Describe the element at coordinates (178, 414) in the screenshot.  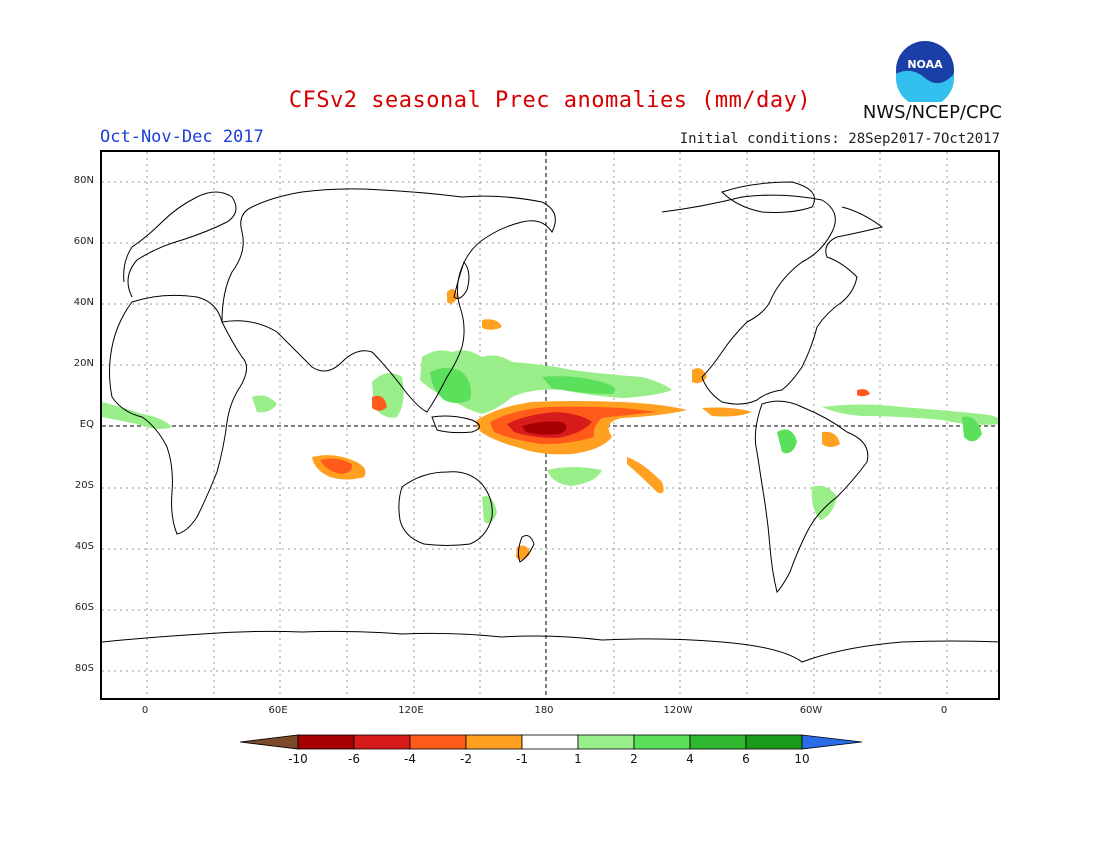
I see `coastline-africa` at that location.